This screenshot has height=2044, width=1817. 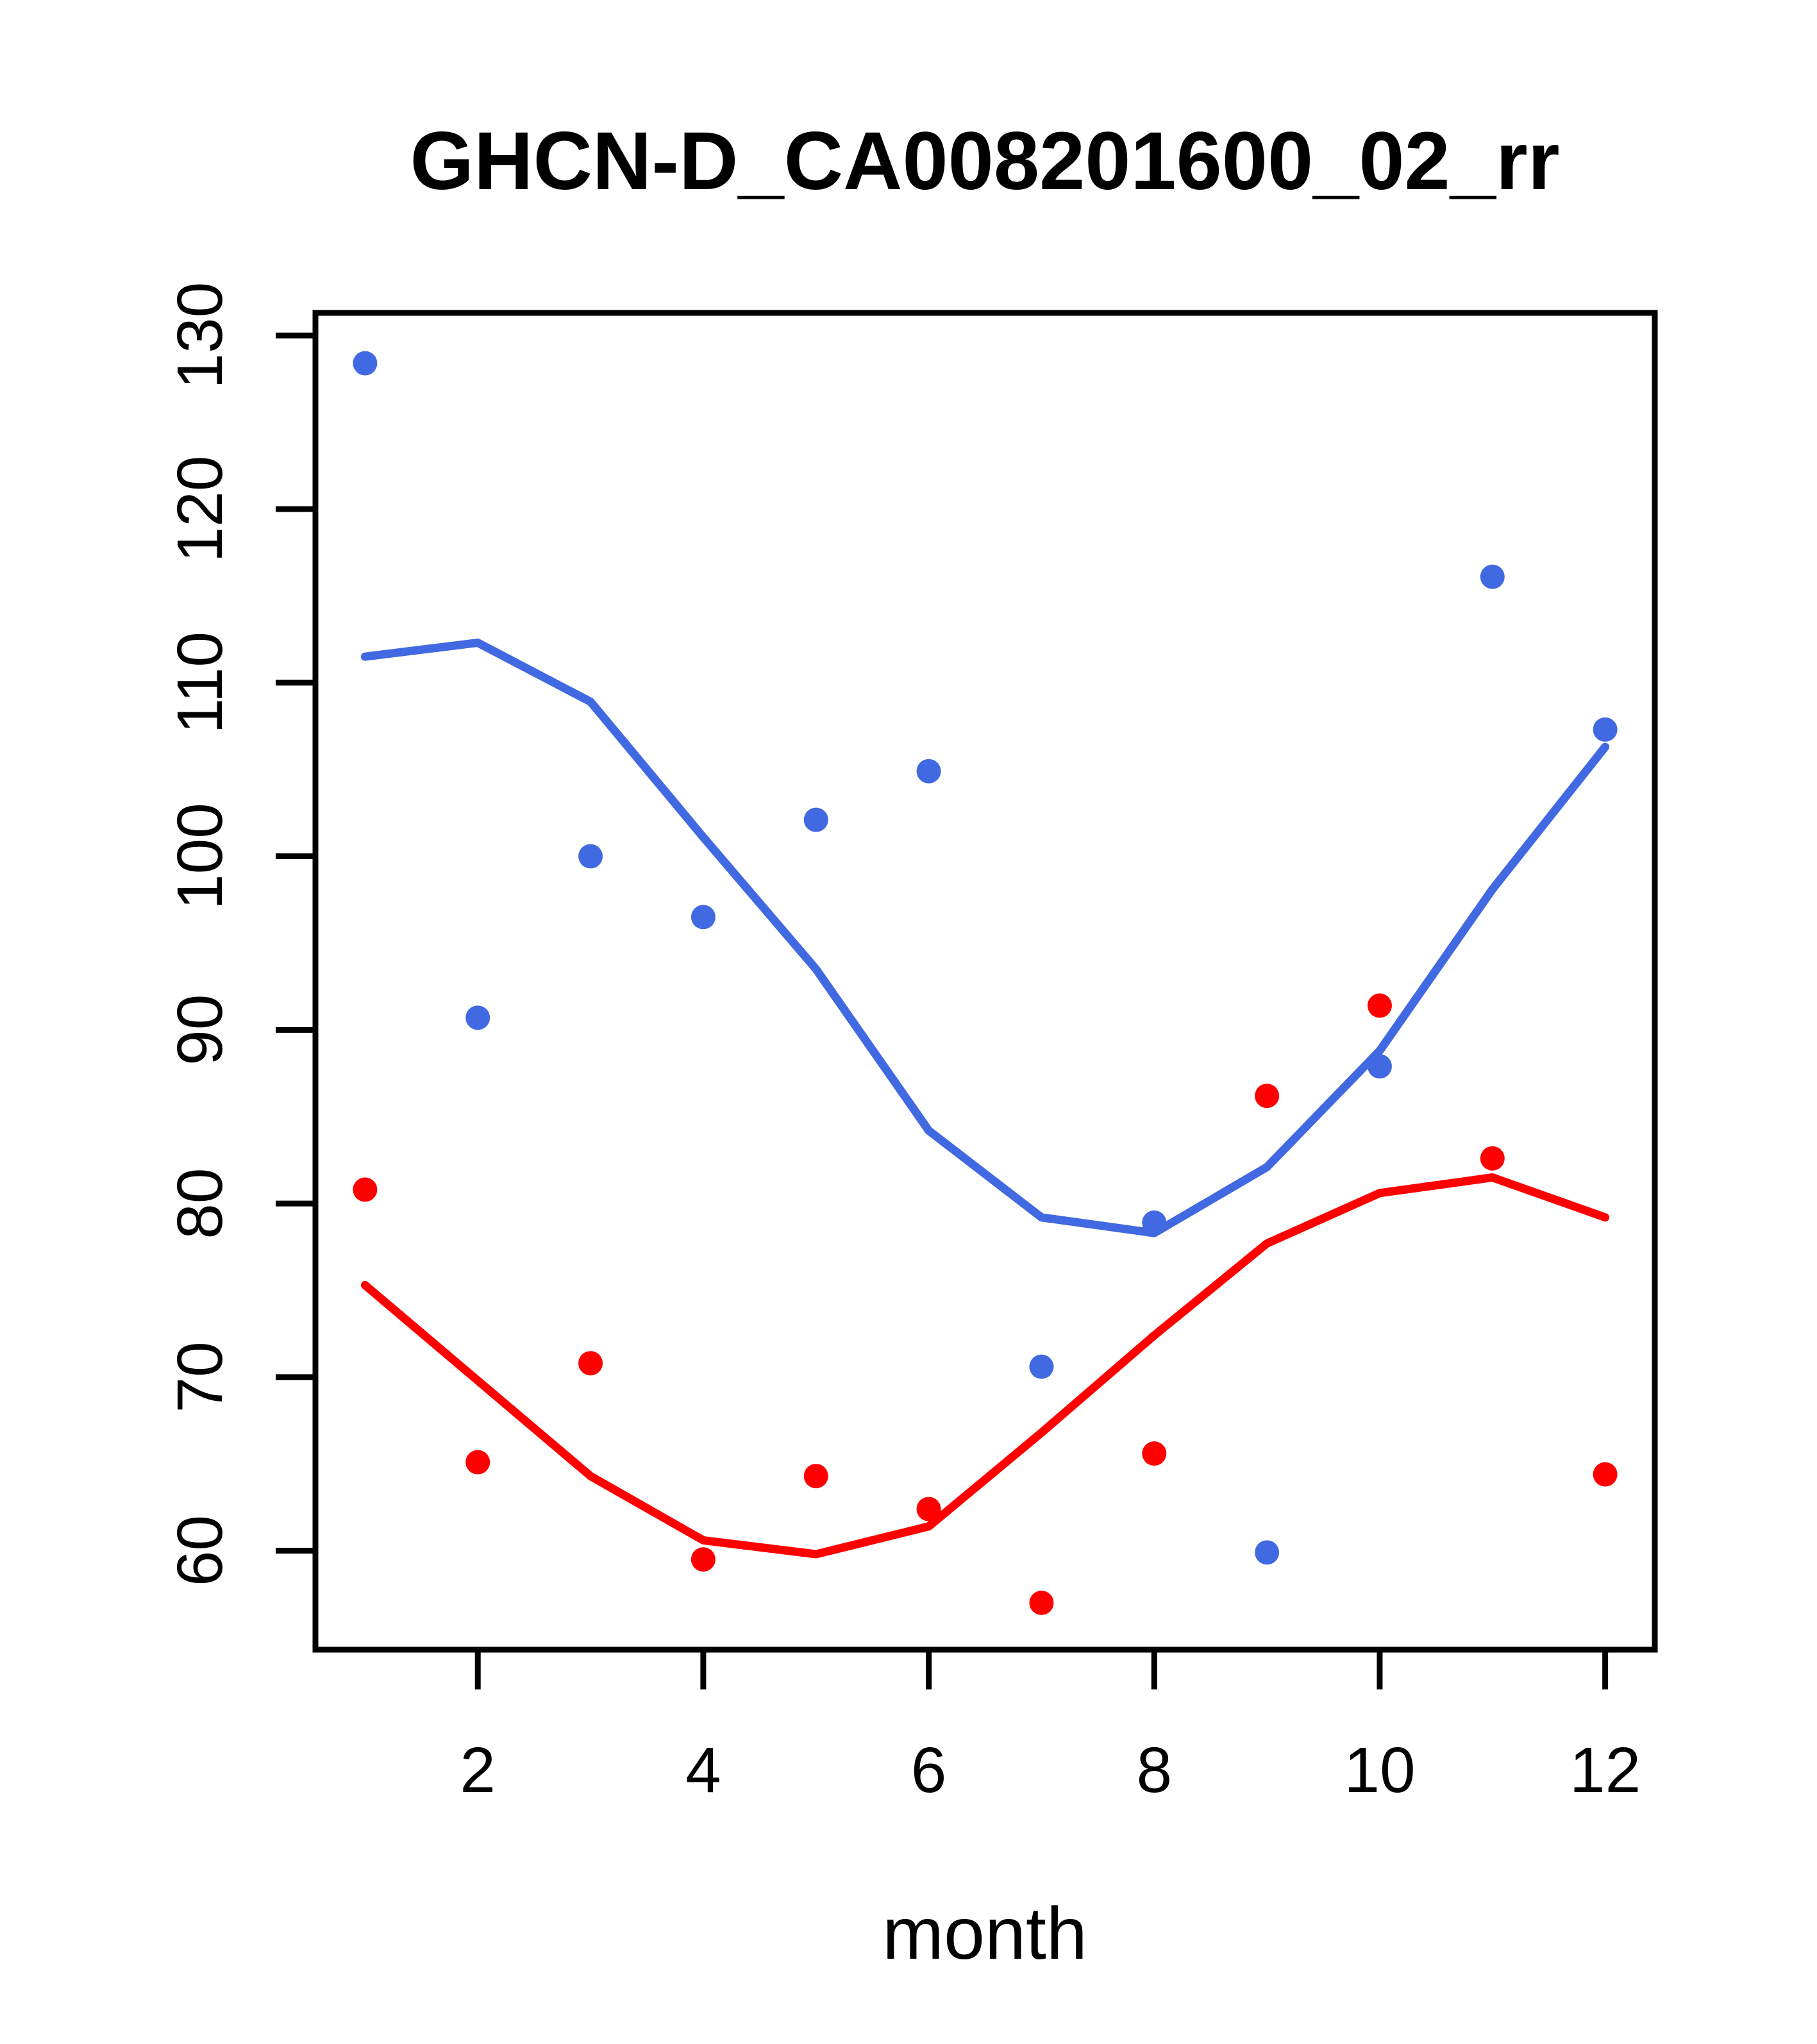 What do you see at coordinates (984, 1934) in the screenshot?
I see `x-axis-label: month` at bounding box center [984, 1934].